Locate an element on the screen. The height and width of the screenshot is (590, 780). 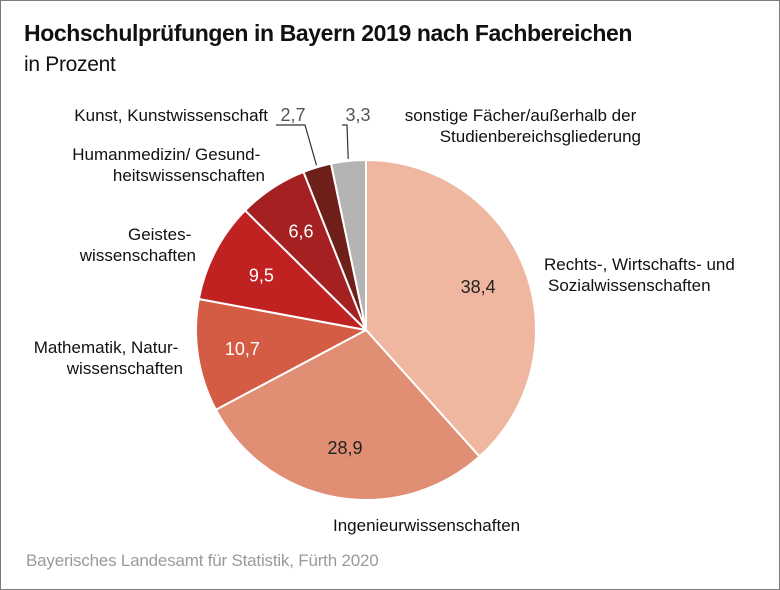
value-label-geistes: 9,5 is located at coordinates (261, 275).